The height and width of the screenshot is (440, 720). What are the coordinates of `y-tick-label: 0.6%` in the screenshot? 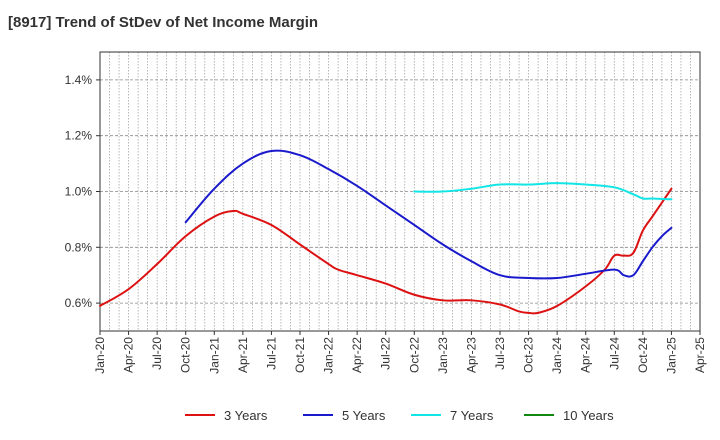 It's located at (79, 303).